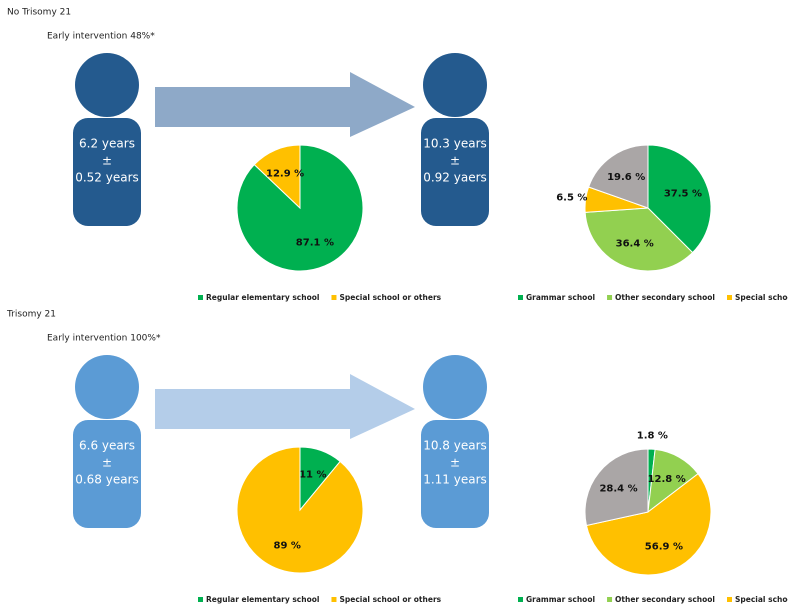 This screenshot has width=788, height=612. I want to click on value-label: 6.5 %, so click(571, 198).